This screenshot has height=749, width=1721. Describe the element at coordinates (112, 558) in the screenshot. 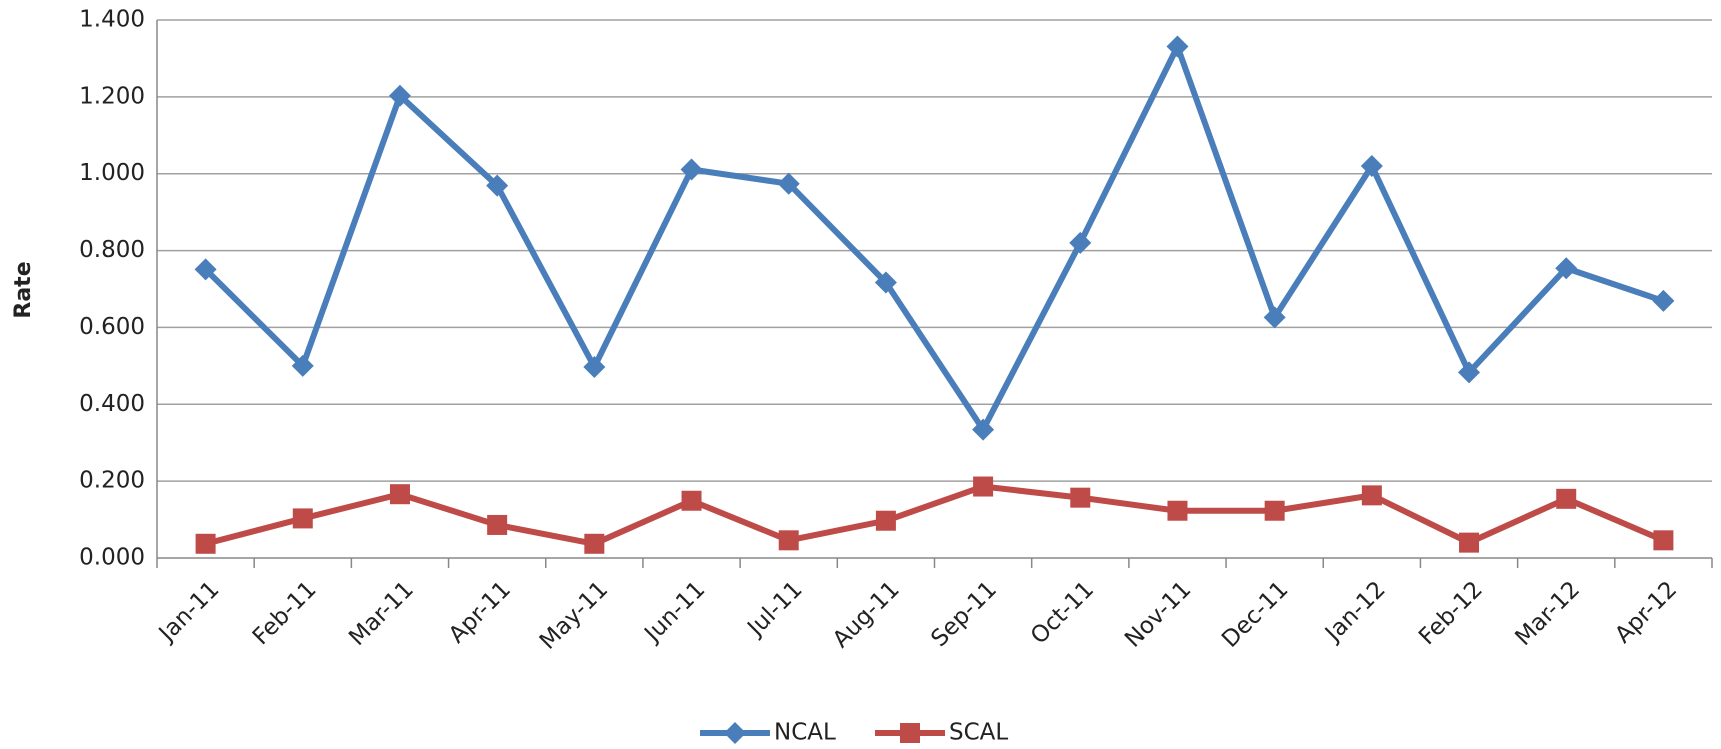

I see `y-tick-label: 0.000` at that location.